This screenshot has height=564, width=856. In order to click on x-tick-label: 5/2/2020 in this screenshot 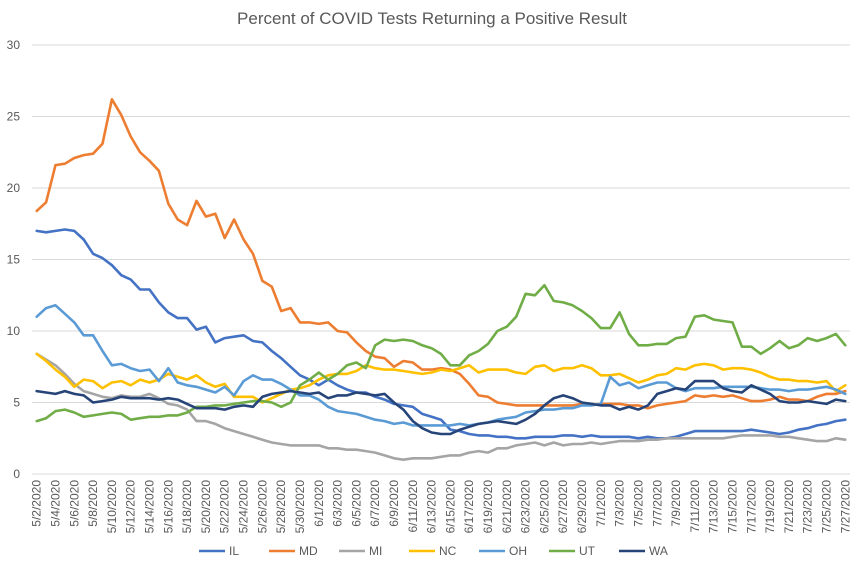, I will do `click(37, 503)`.